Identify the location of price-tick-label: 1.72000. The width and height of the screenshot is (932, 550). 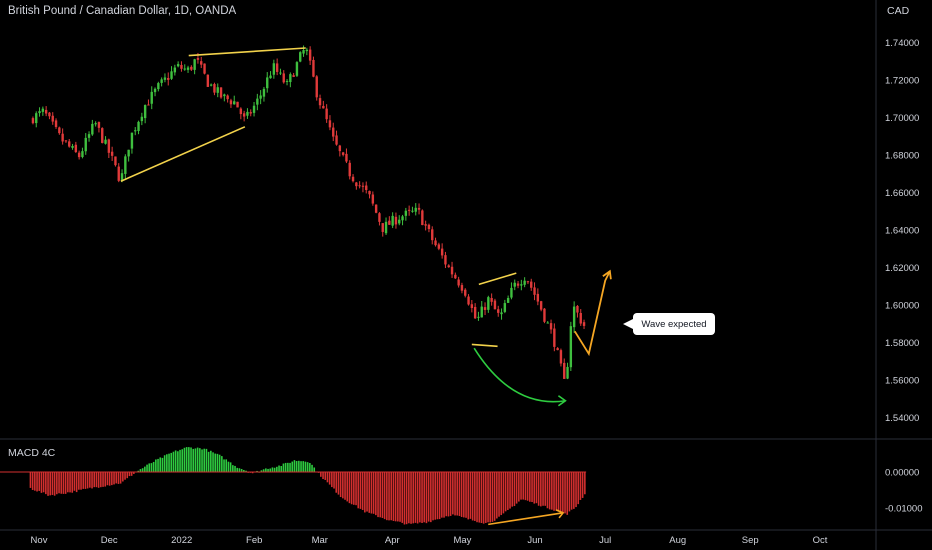
(902, 80).